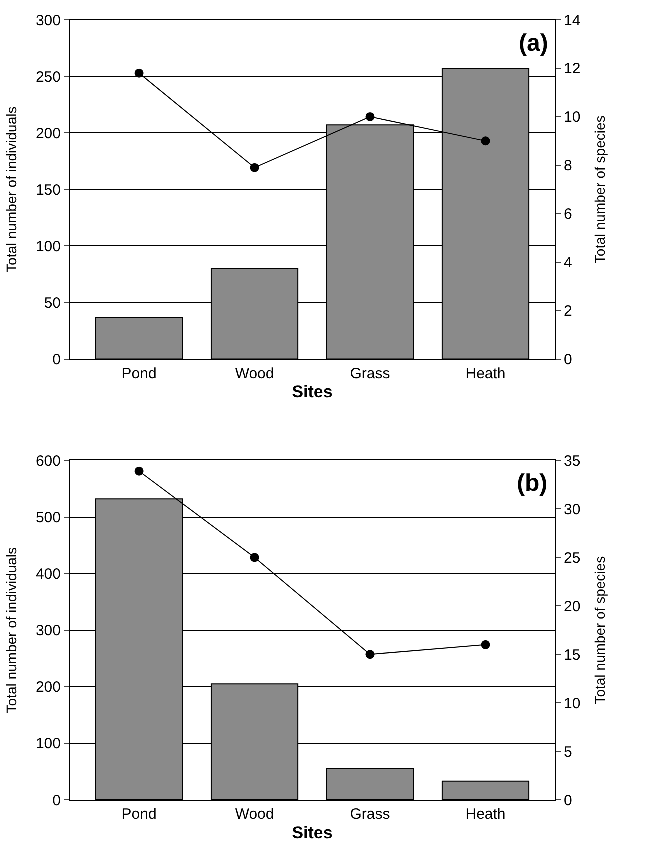  What do you see at coordinates (568, 263) in the screenshot?
I see `y2-tick-label: 4` at bounding box center [568, 263].